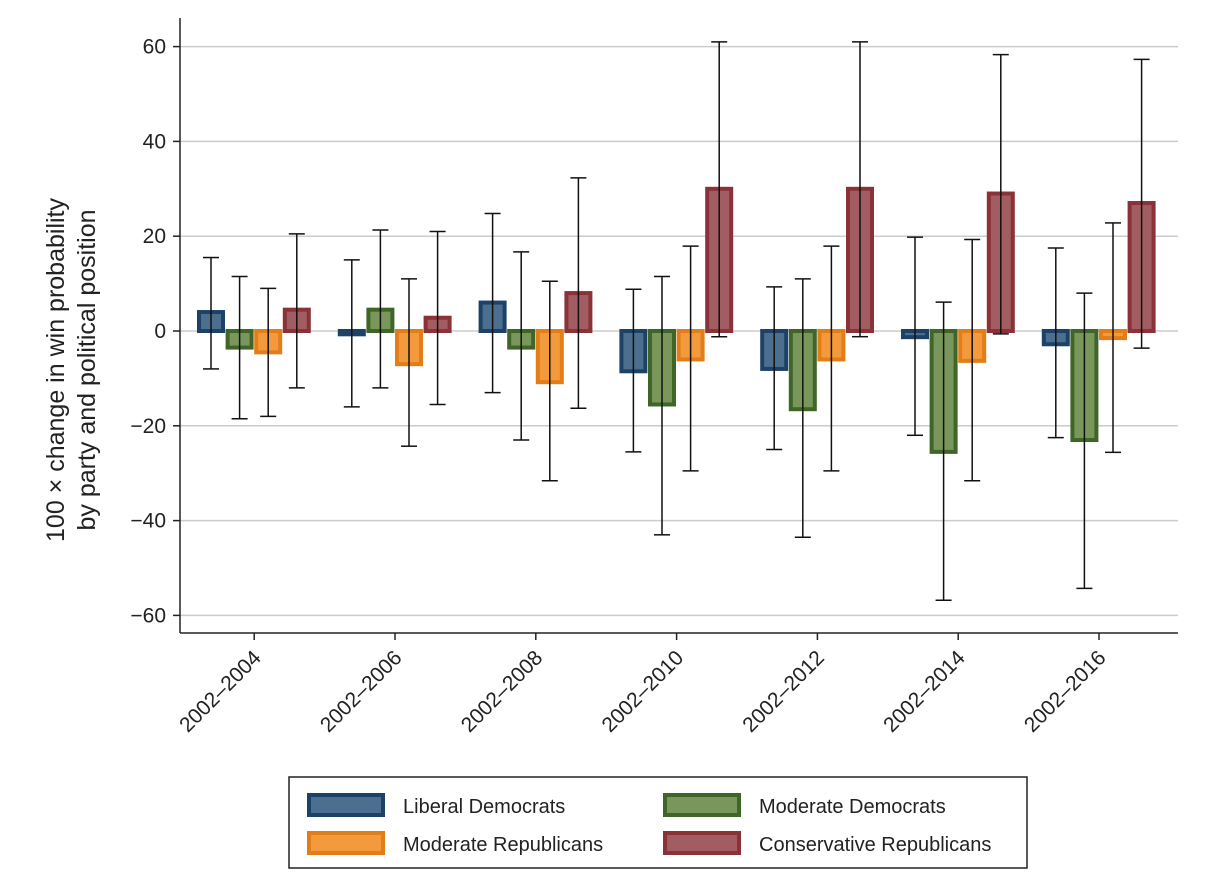  I want to click on y-axis-title-line-2: by party and political position, so click(87, 369).